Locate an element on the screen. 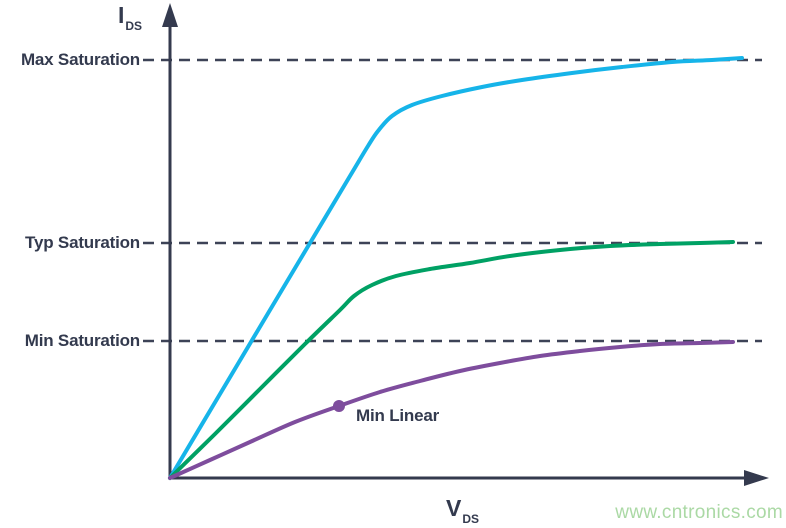 Image resolution: width=786 pixels, height=528 pixels. y-axis-label: IDS is located at coordinates (130, 19).